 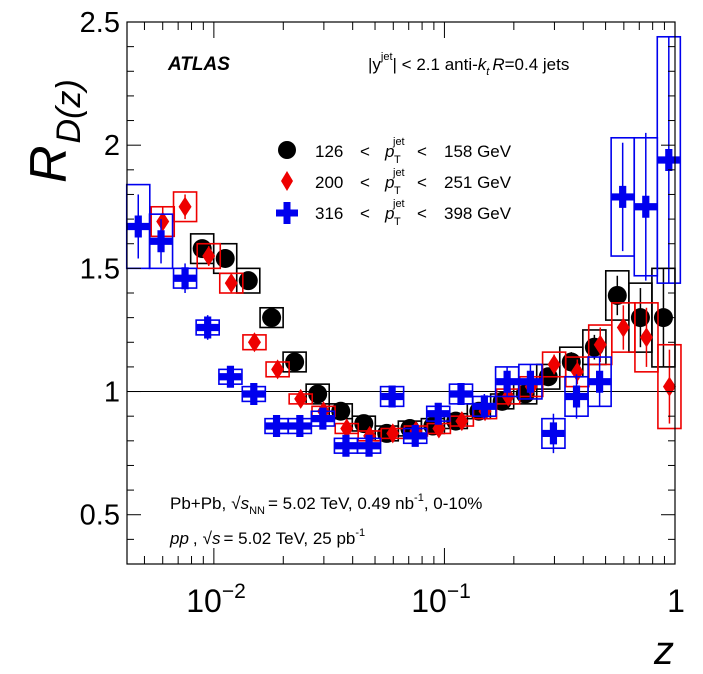 I want to click on y-tick-label: 1.5, so click(x=100, y=269).